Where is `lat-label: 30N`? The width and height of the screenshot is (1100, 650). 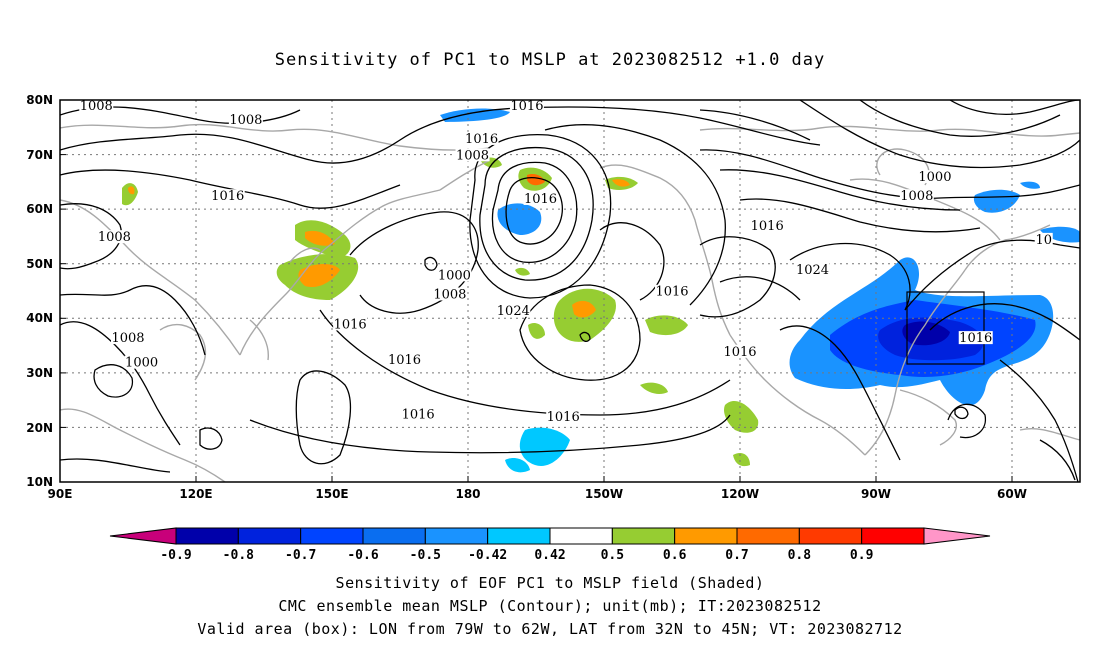
lat-label: 30N is located at coordinates (39, 373).